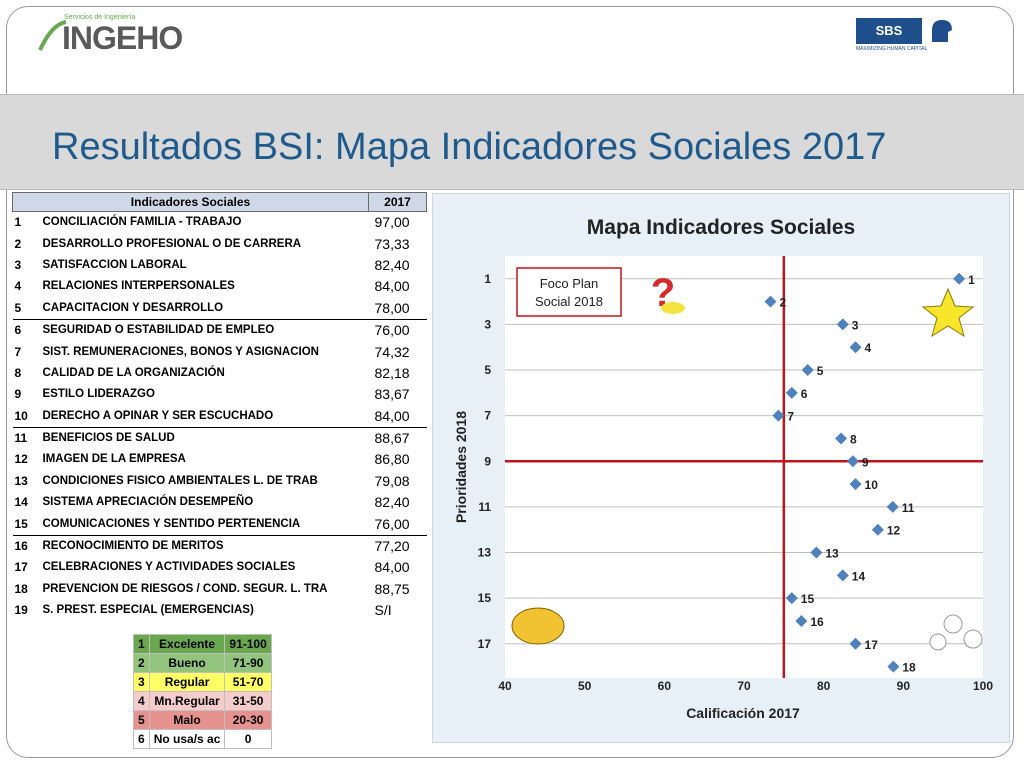 This screenshot has height=768, width=1024. I want to click on legend-range: 51-70, so click(248, 682).